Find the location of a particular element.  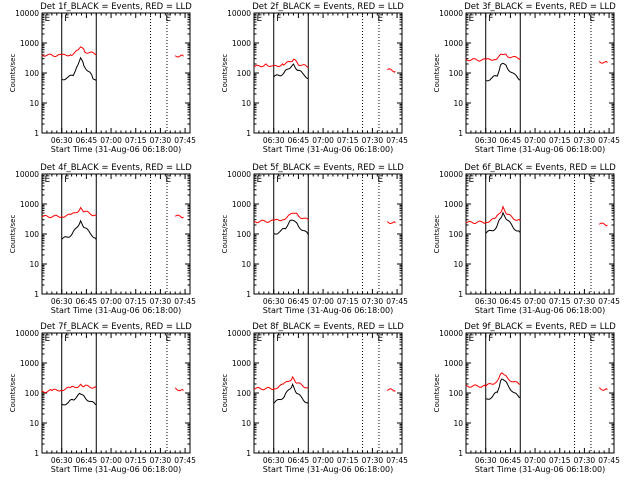

panel-title: Det 8f_BLACK = Events, RED = LLD is located at coordinates (328, 327).